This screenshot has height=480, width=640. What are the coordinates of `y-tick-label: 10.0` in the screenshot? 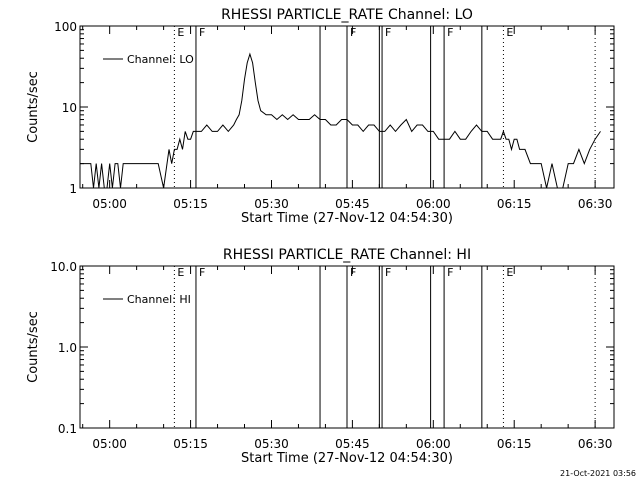 It's located at (63, 267).